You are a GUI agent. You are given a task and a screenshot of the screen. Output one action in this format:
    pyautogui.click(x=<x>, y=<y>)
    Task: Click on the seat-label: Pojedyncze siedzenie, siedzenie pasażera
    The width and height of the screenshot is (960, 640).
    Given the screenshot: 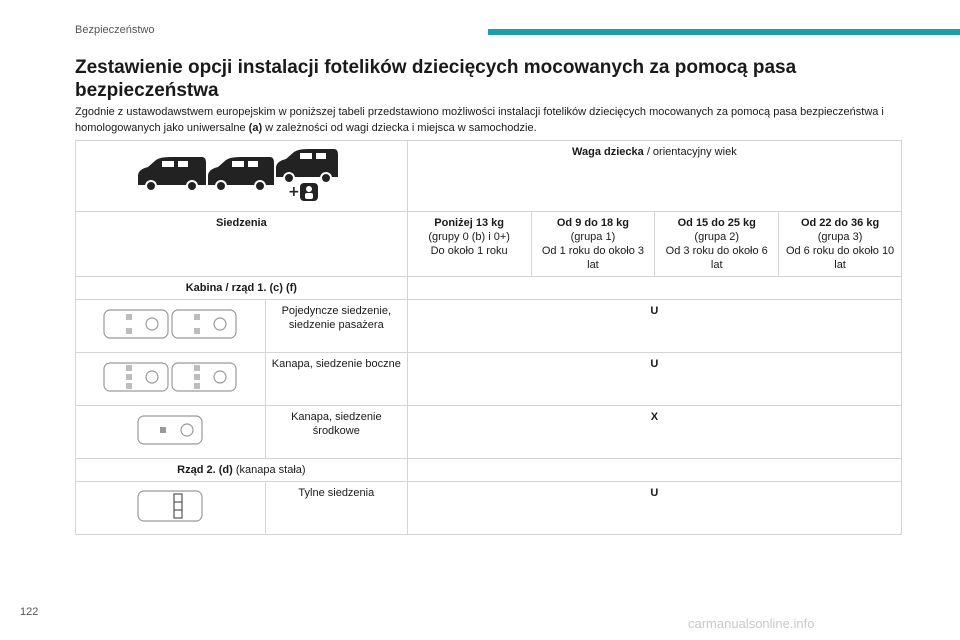 What is the action you would take?
    pyautogui.click(x=336, y=326)
    